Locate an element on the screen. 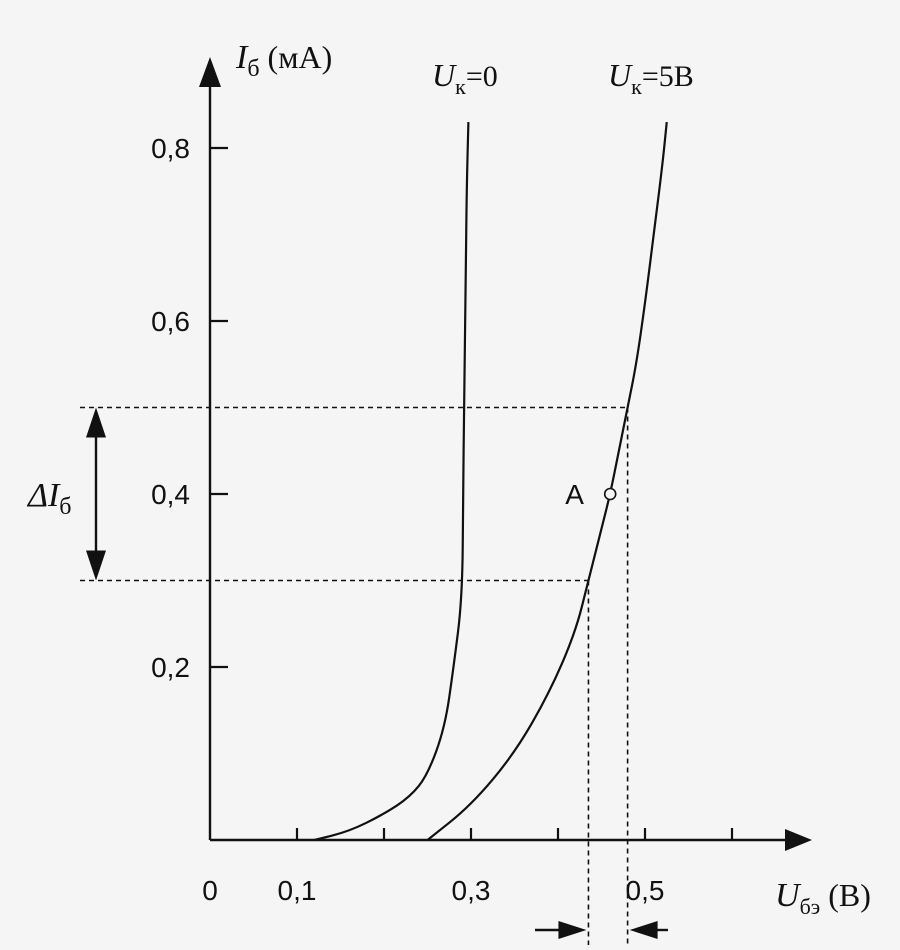  operating-point-label: A is located at coordinates (574, 494).